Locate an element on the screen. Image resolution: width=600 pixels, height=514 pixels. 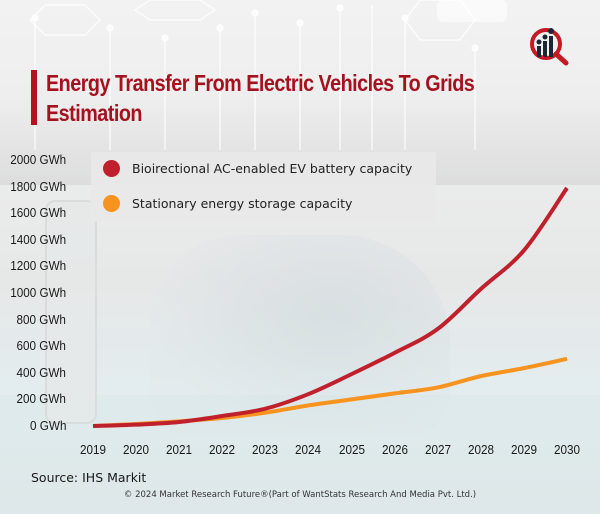
x-tick-label: 2026 is located at coordinates (394, 449).